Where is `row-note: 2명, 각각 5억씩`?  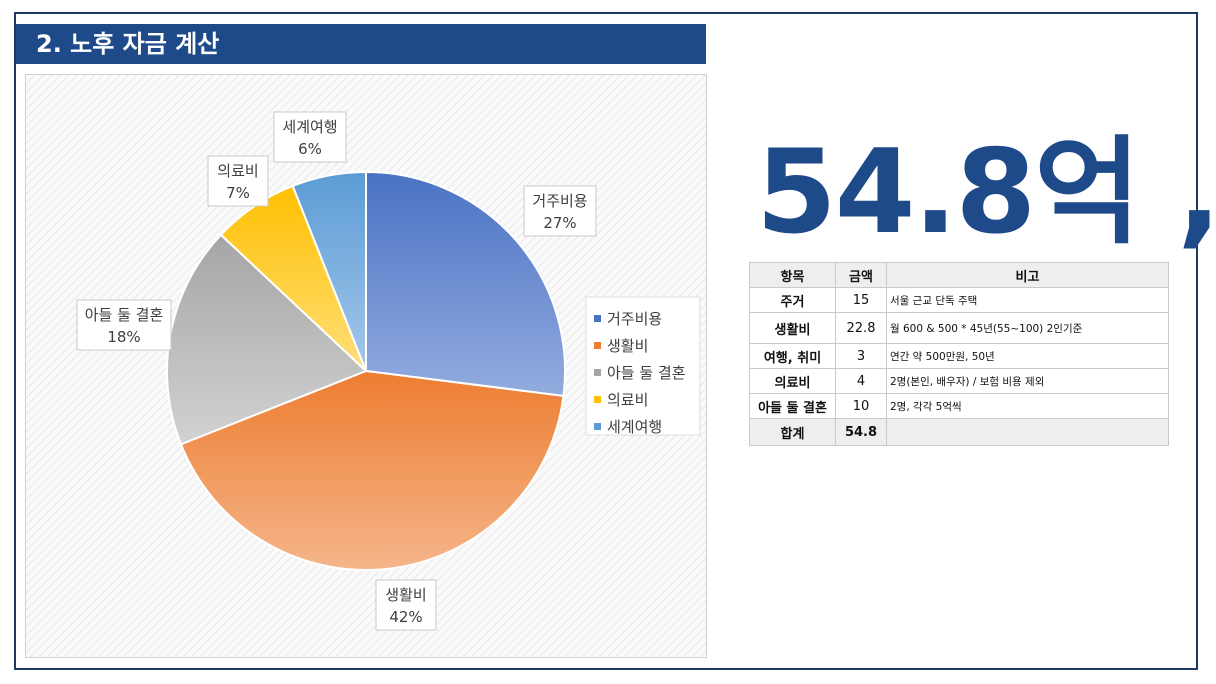
row-note: 2명, 각각 5억씩 is located at coordinates (1027, 406).